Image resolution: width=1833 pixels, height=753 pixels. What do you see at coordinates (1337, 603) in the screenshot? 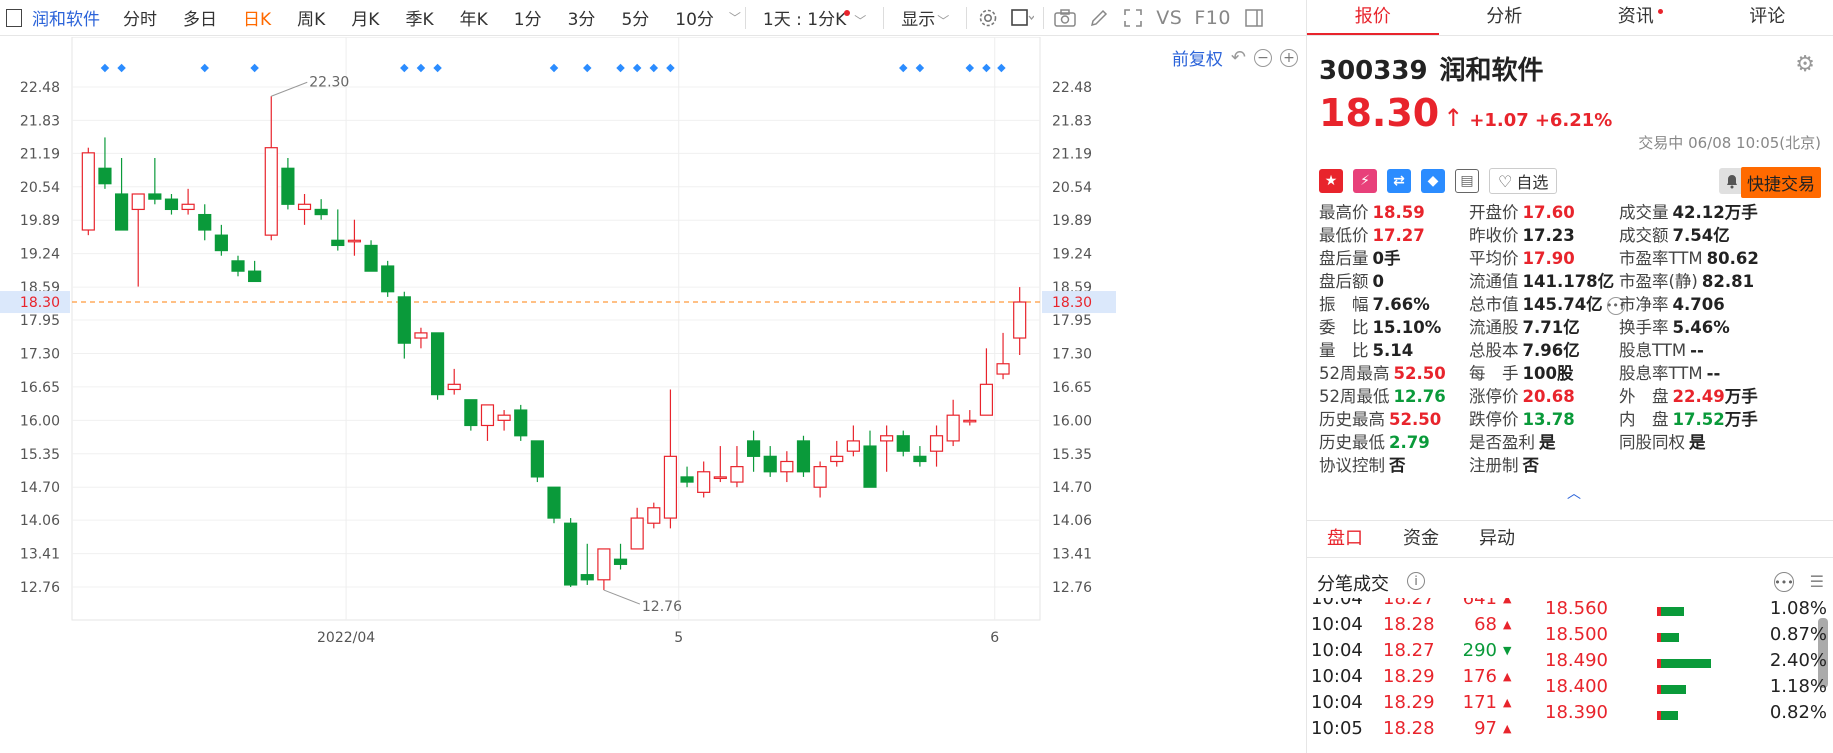
I see `trade-time: 10:04` at bounding box center [1337, 603].